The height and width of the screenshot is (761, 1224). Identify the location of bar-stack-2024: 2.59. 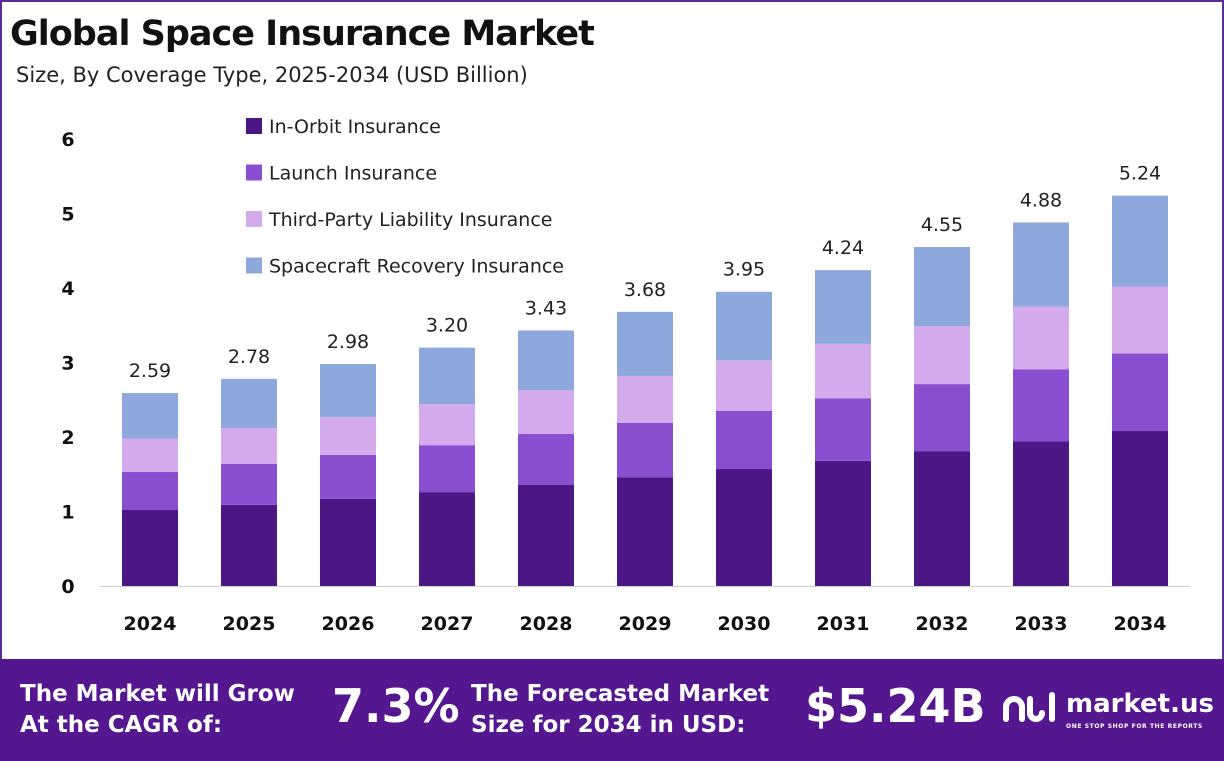
(150, 473).